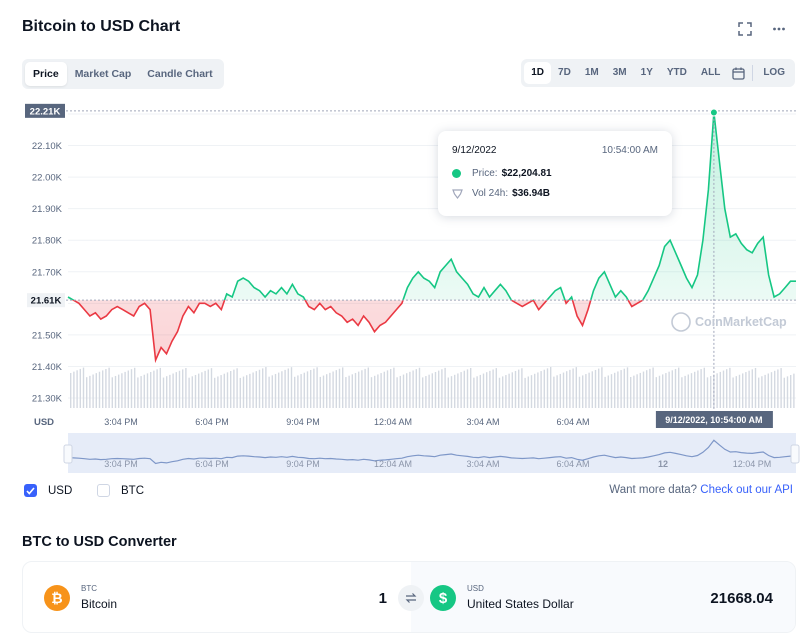  I want to click on max-label-bg, so click(45, 110).